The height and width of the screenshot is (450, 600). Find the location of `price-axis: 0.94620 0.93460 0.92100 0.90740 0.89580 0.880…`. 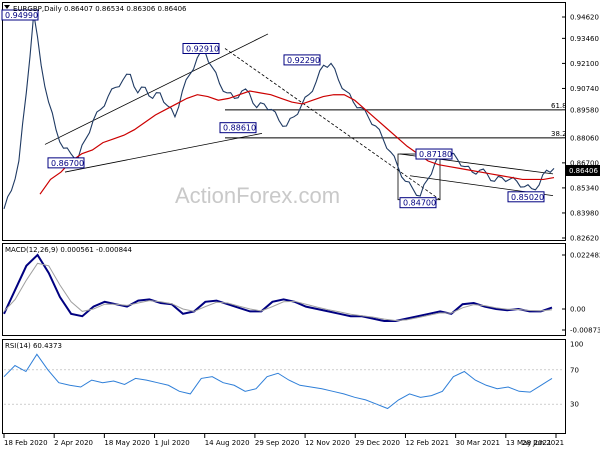

price-axis: 0.94620 0.93460 0.92100 0.90740 0.89580 0.880… is located at coordinates (580, 128).